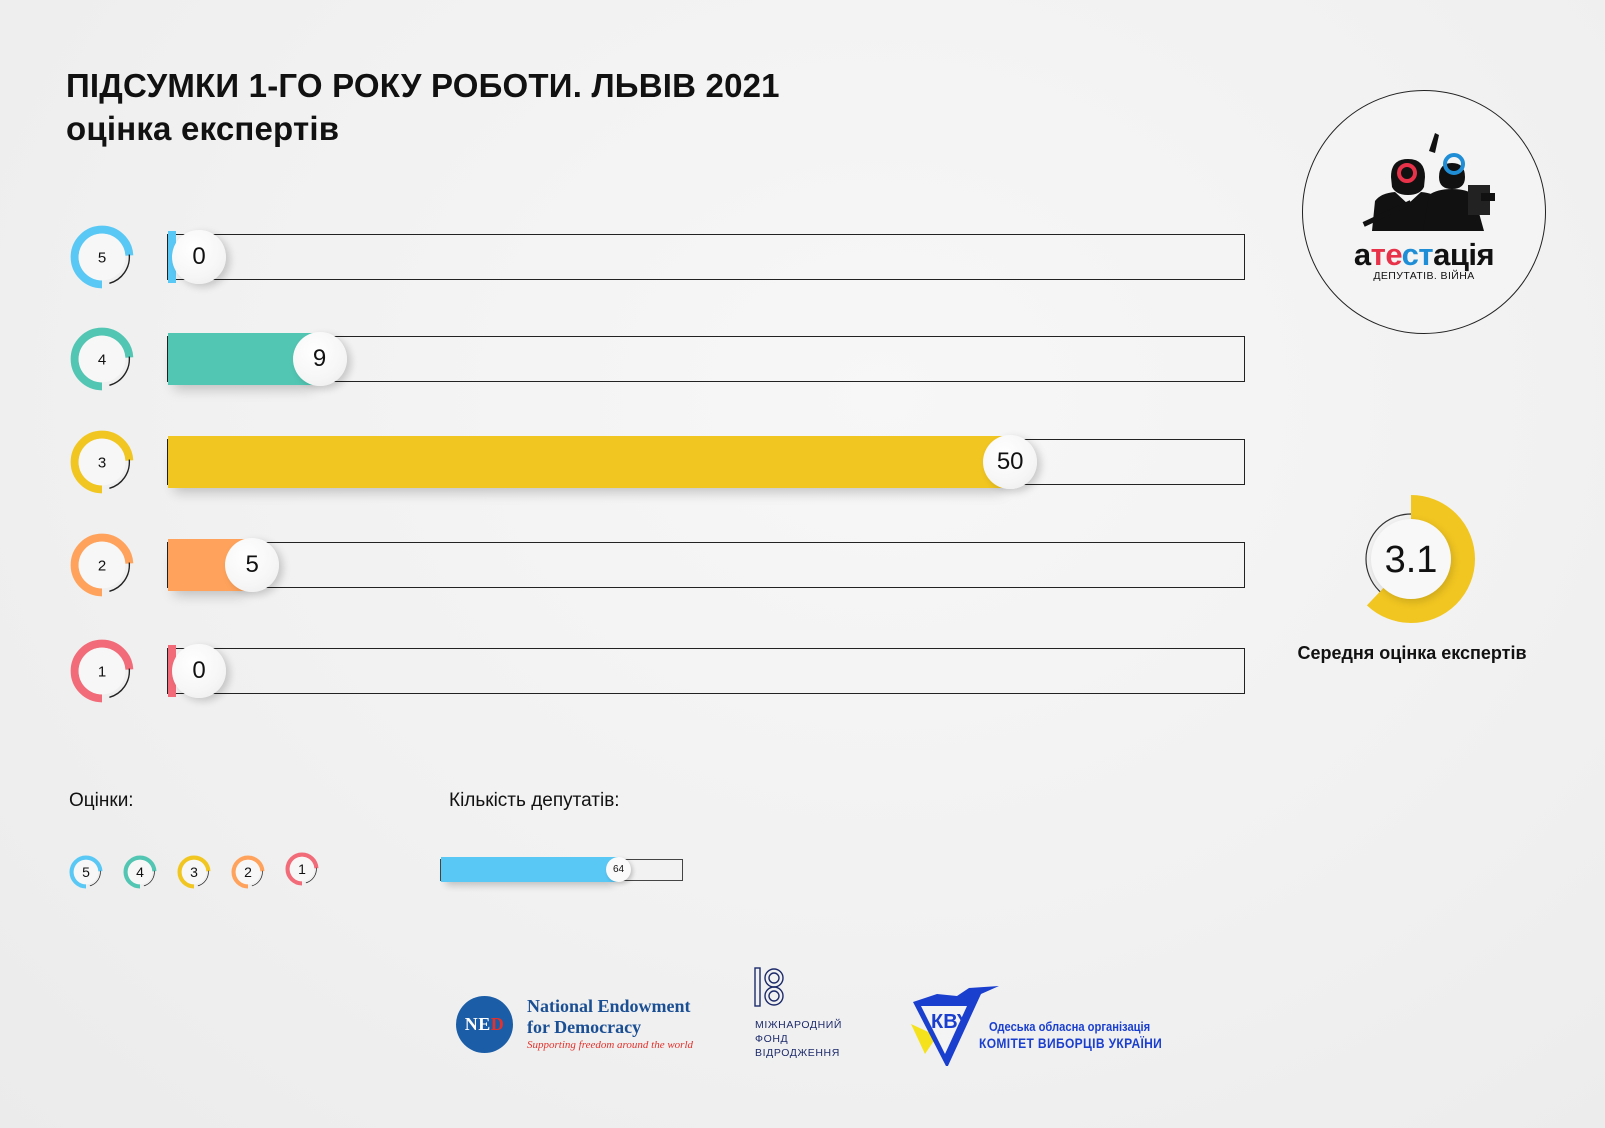 The image size is (1605, 1128). I want to click on grade-row-5: 5 0, so click(630, 259).